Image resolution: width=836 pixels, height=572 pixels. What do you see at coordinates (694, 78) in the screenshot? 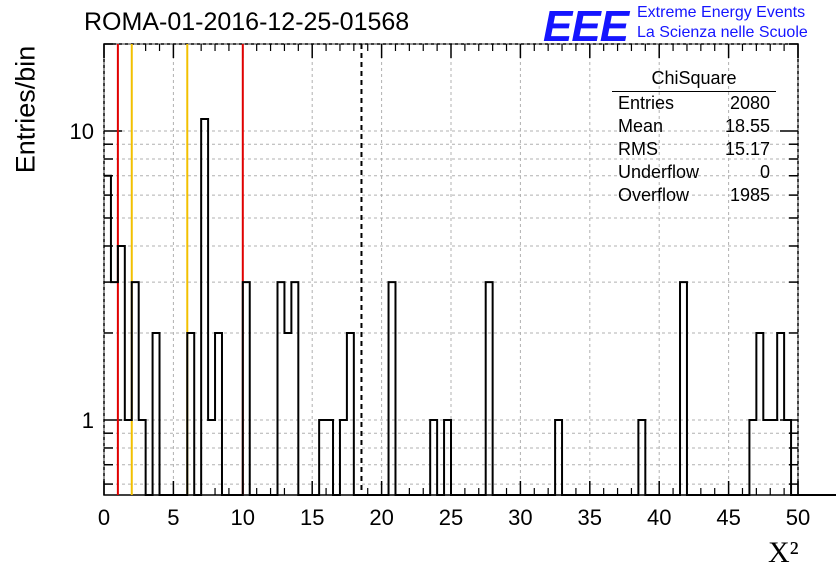
I see `stats-box-title: ChiSquare` at bounding box center [694, 78].